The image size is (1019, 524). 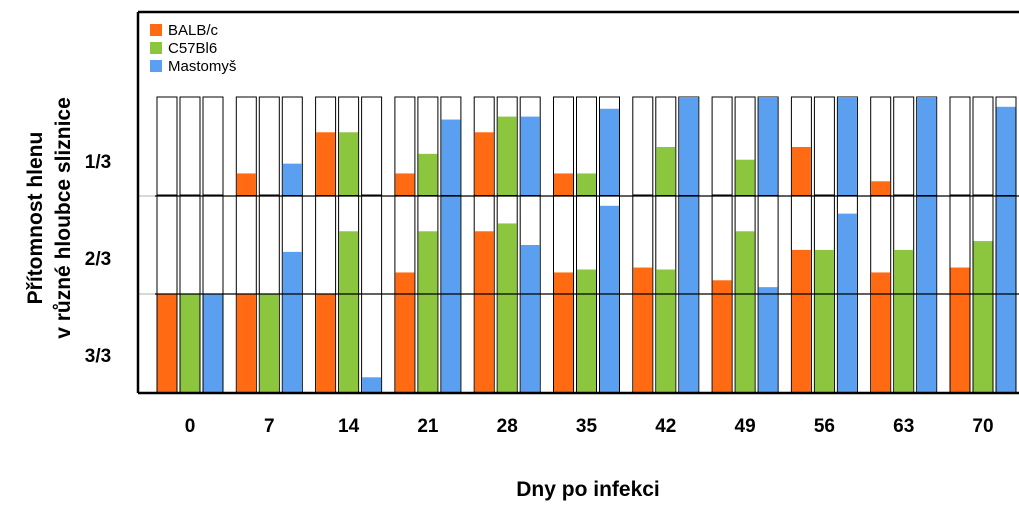 What do you see at coordinates (530, 155) in the screenshot?
I see `bar-Mastomyš-28-1/3` at bounding box center [530, 155].